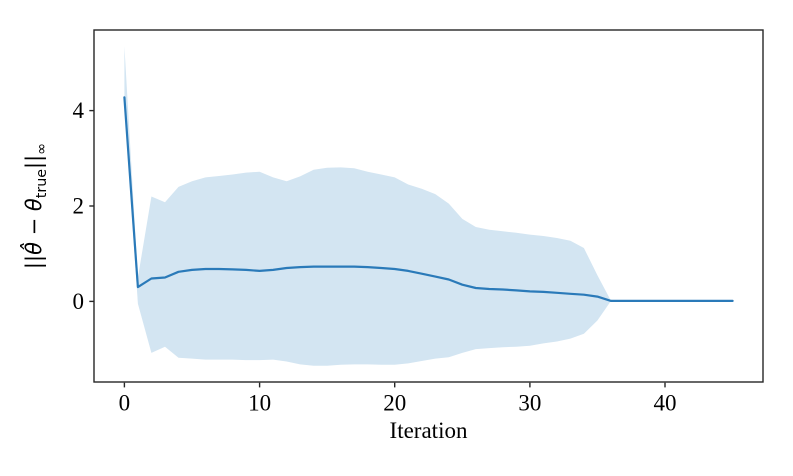 The image size is (793, 476). I want to click on norm-close: ||, so click(34, 161).